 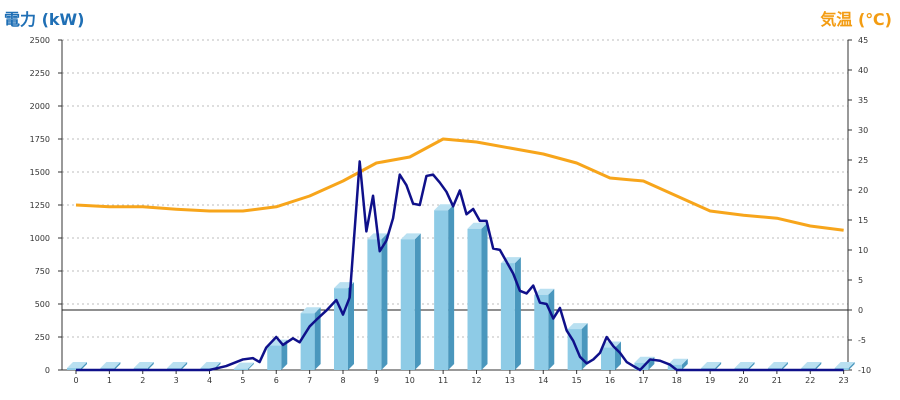 I want to click on x-tick-label: 9, so click(x=376, y=380).